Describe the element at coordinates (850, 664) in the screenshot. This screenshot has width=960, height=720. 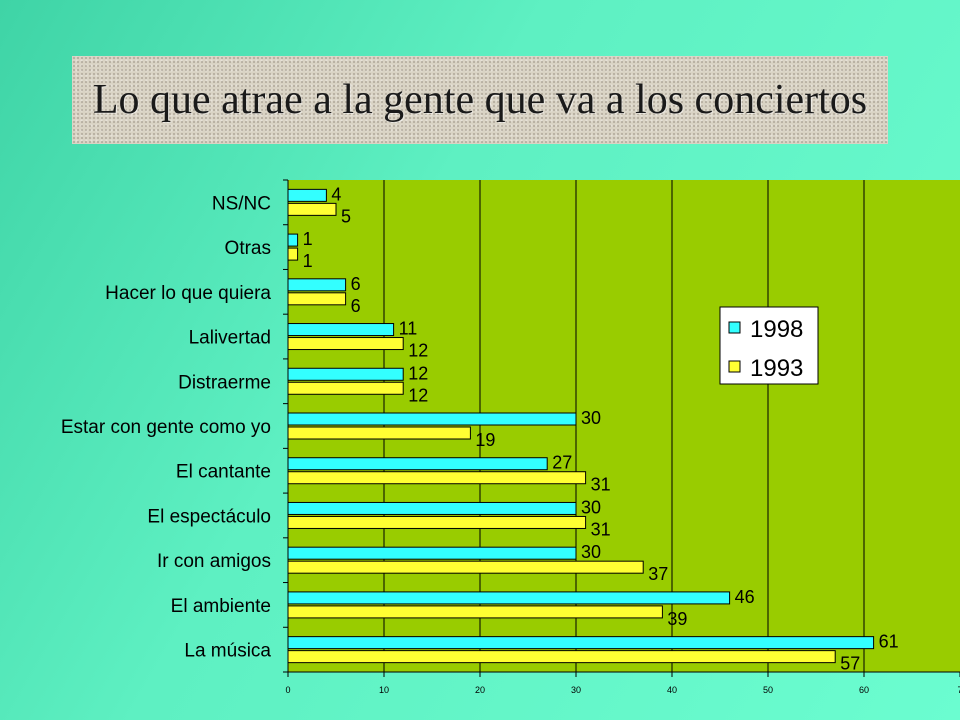
I see `data-label-1993: 57` at that location.